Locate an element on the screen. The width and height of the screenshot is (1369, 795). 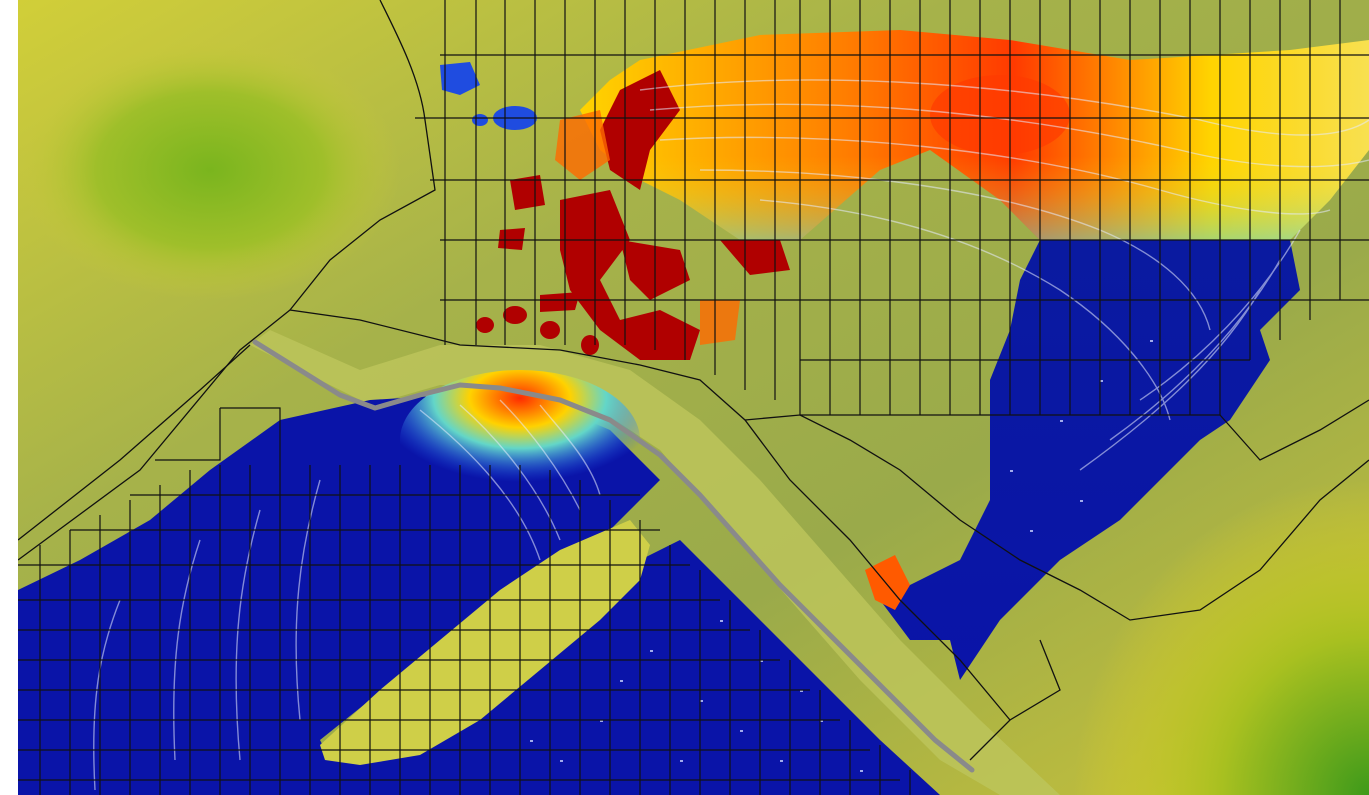
velocity-core is located at coordinates (1000, 115).